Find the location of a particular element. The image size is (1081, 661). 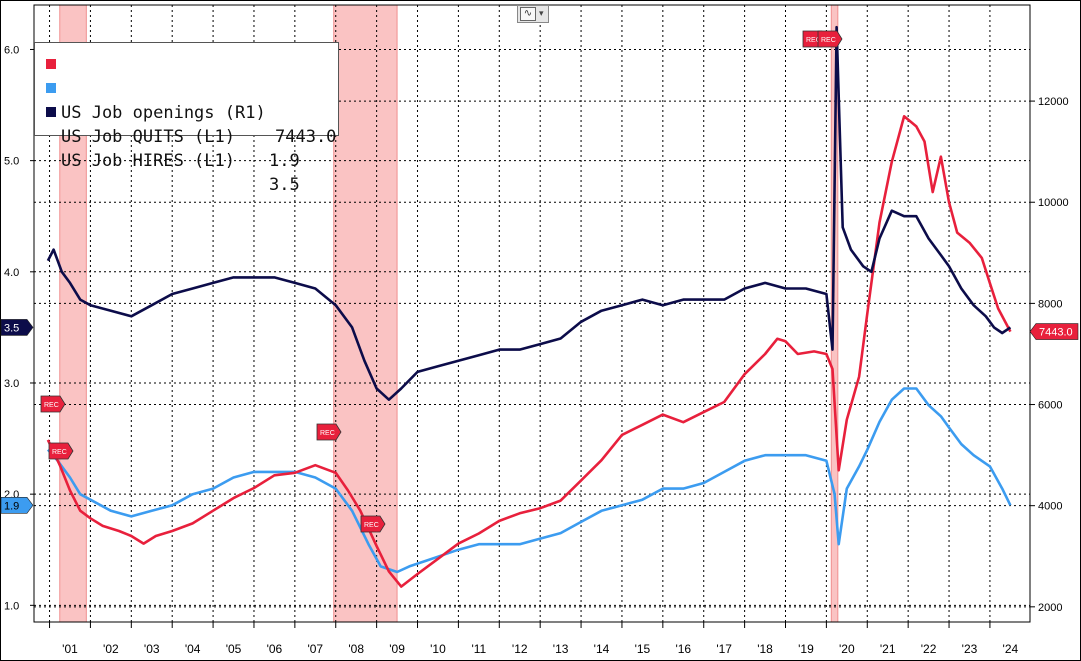

chart-type-button: ∿ ▾ is located at coordinates (533, 14).